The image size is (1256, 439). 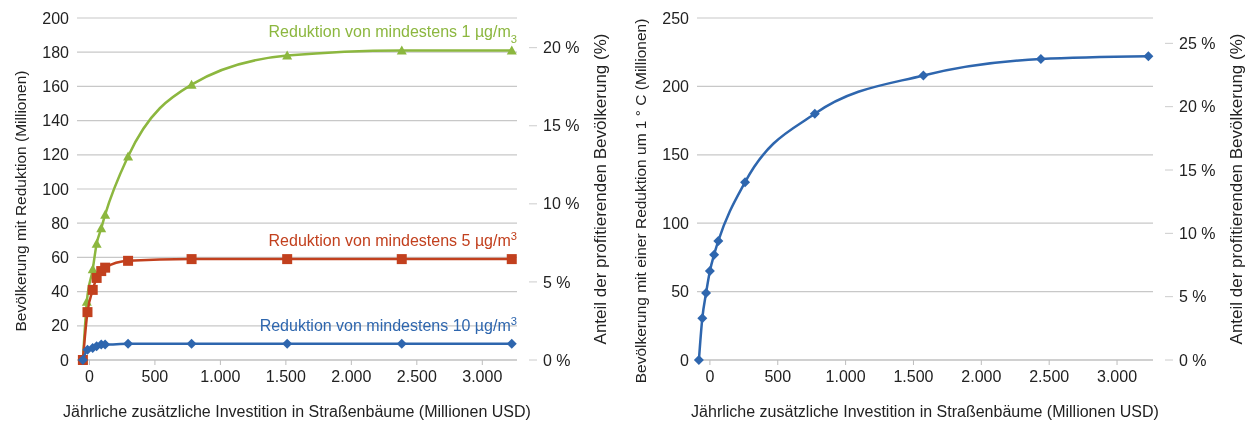 What do you see at coordinates (60, 326) in the screenshot?
I see `y-tick-label: 20` at bounding box center [60, 326].